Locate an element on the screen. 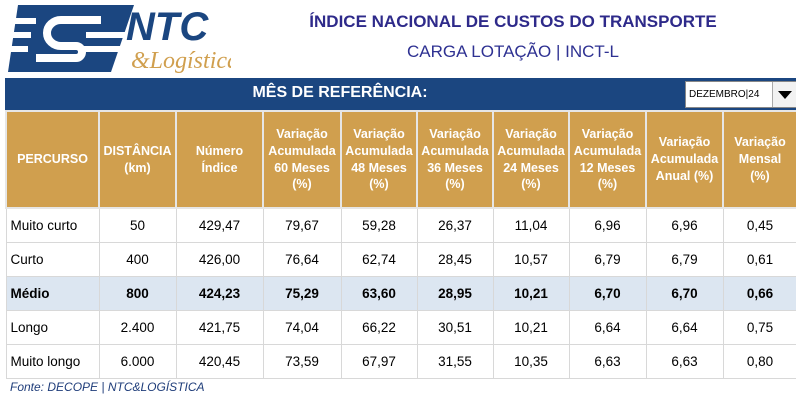 The width and height of the screenshot is (796, 400). column-header-line: PERCURSO is located at coordinates (52, 159).